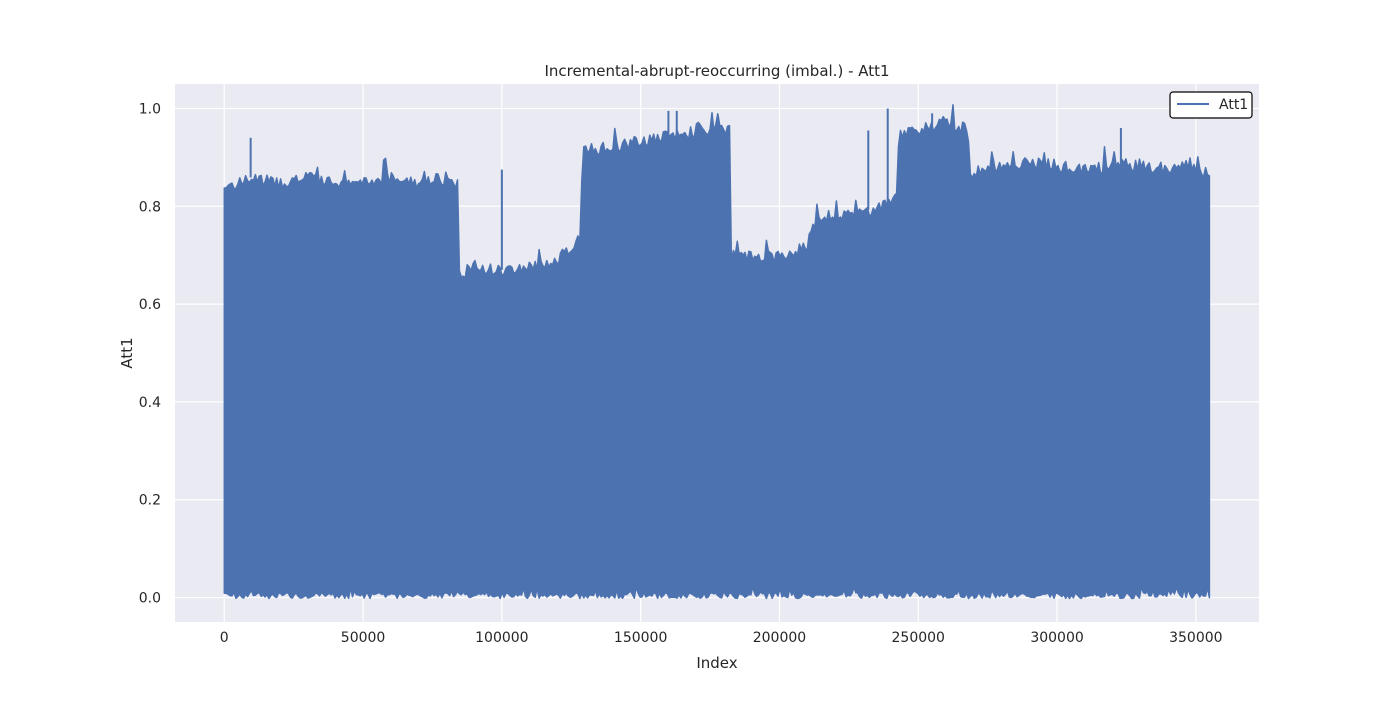 The image size is (1400, 704). What do you see at coordinates (224, 638) in the screenshot?
I see `x-tick-label: 0` at bounding box center [224, 638].